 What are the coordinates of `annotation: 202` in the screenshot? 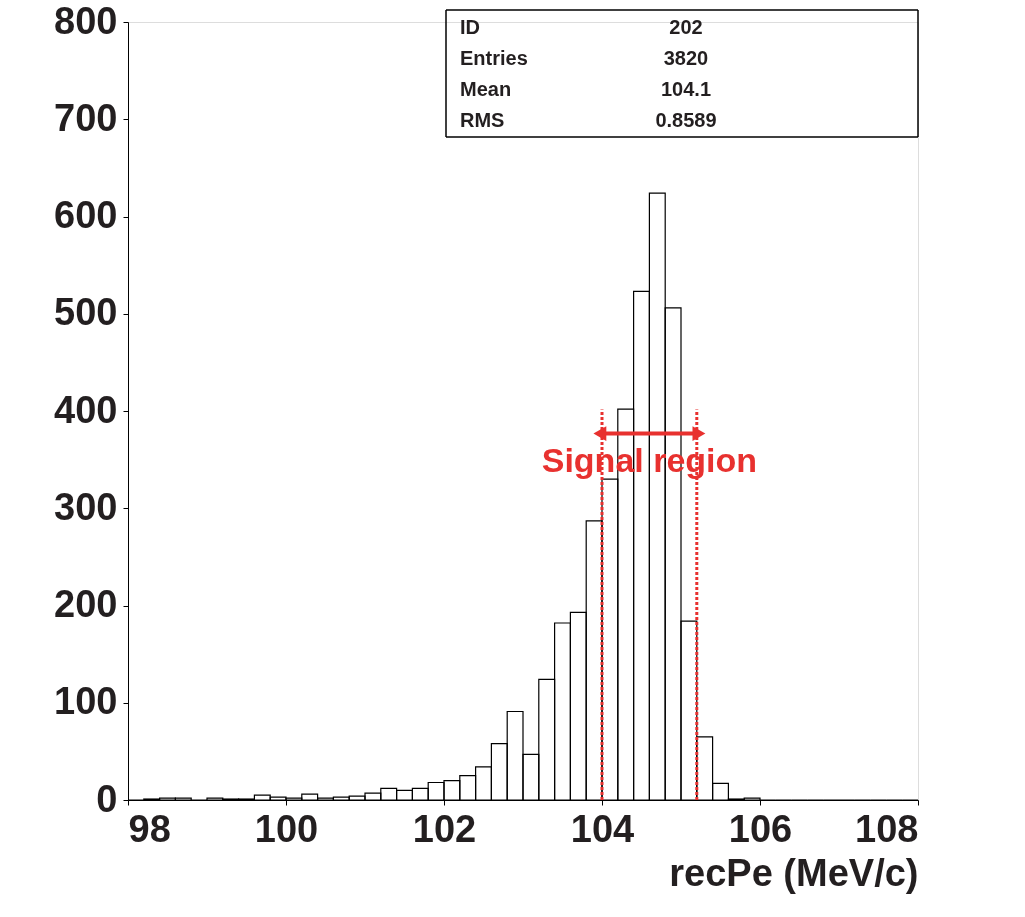 It's located at (686, 27).